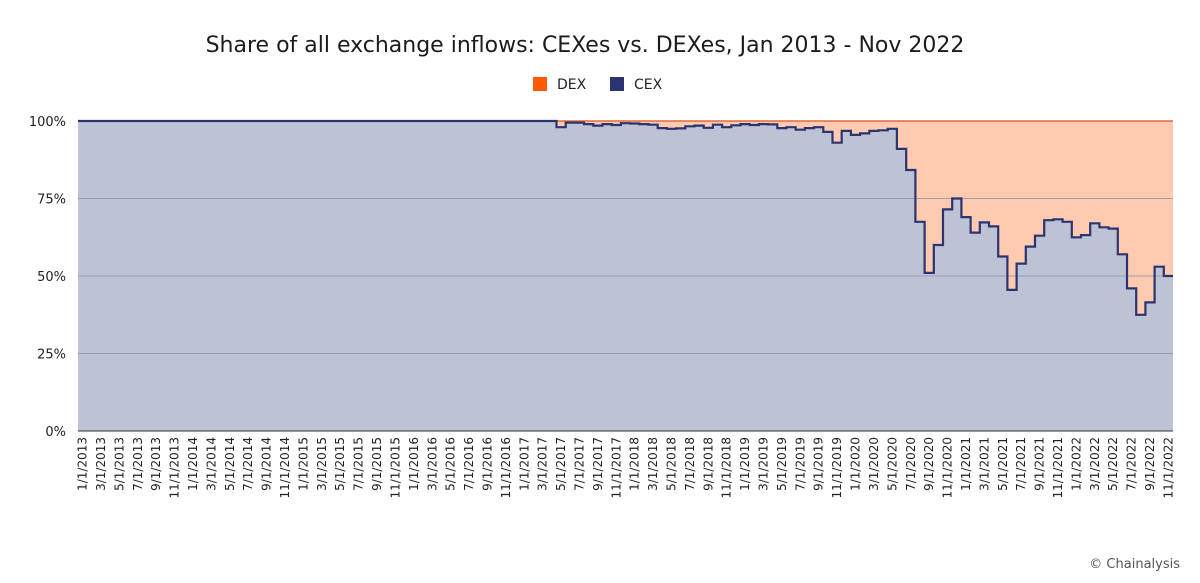 This screenshot has width=1200, height=583. I want to click on legend-swatch-dex, so click(540, 84).